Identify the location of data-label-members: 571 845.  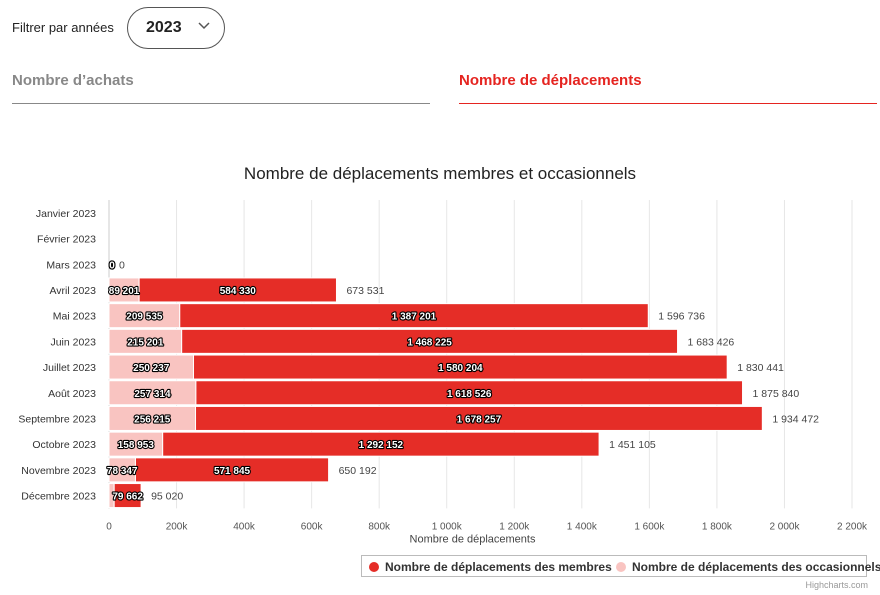
(232, 471).